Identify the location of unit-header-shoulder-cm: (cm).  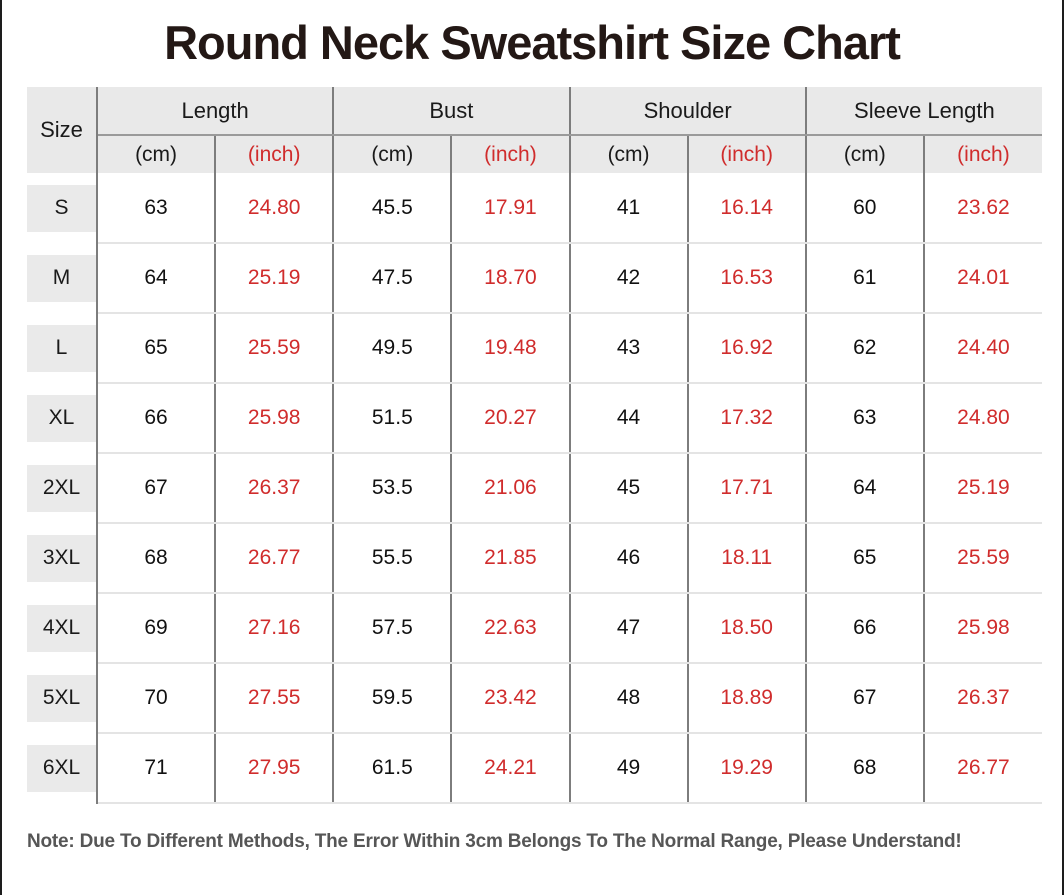
(628, 154).